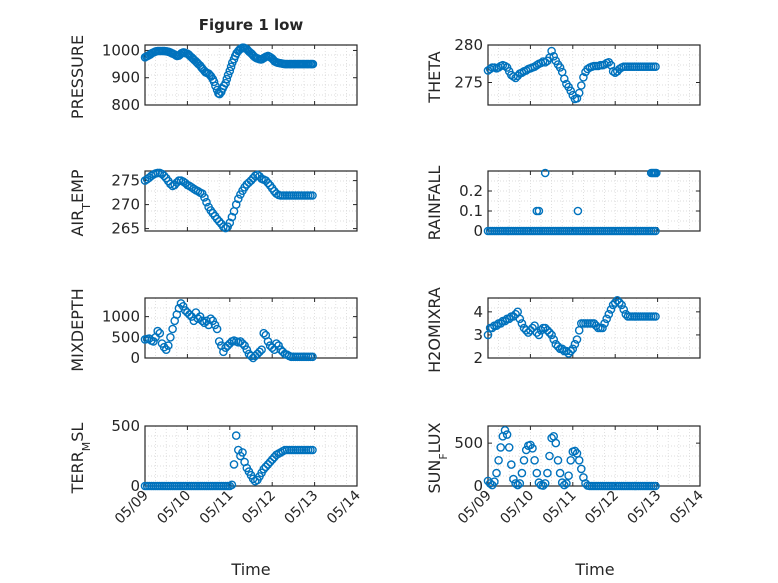 The height and width of the screenshot is (583, 778). What do you see at coordinates (471, 191) in the screenshot?
I see `y-tick-label: 0.2` at bounding box center [471, 191].